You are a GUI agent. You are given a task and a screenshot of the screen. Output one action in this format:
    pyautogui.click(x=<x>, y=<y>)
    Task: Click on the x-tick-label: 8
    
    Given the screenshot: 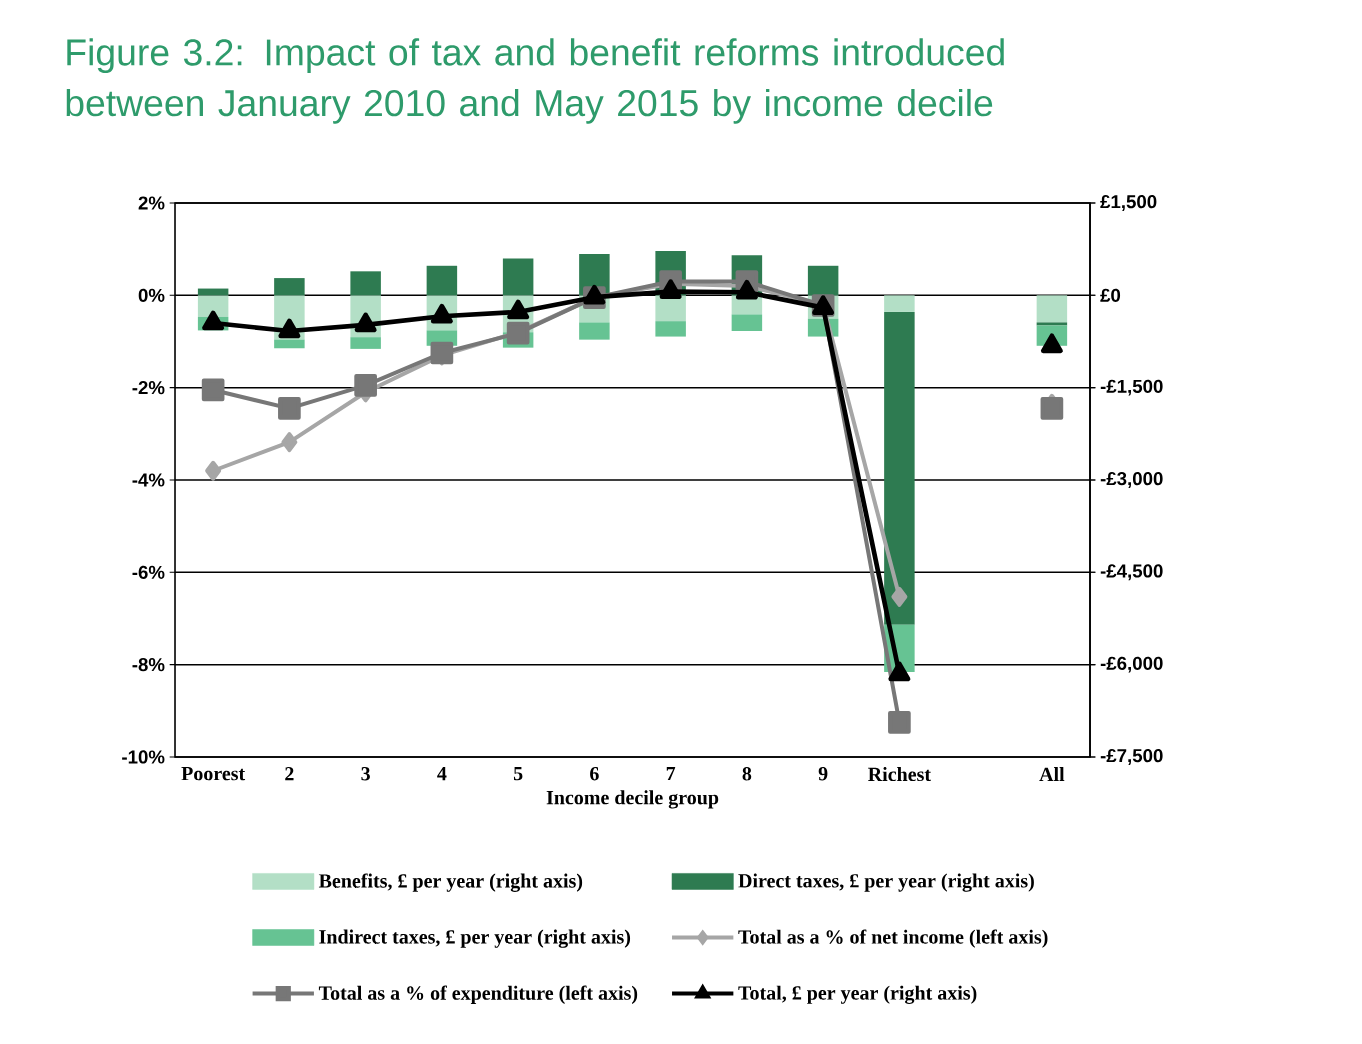 What is the action you would take?
    pyautogui.click(x=747, y=774)
    